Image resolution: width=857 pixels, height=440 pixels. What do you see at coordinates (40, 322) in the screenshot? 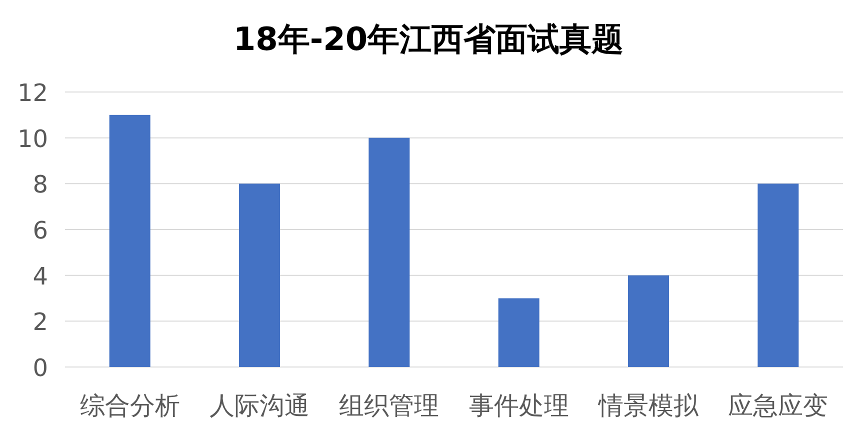
I see `y-tick-label: 2` at bounding box center [40, 322].